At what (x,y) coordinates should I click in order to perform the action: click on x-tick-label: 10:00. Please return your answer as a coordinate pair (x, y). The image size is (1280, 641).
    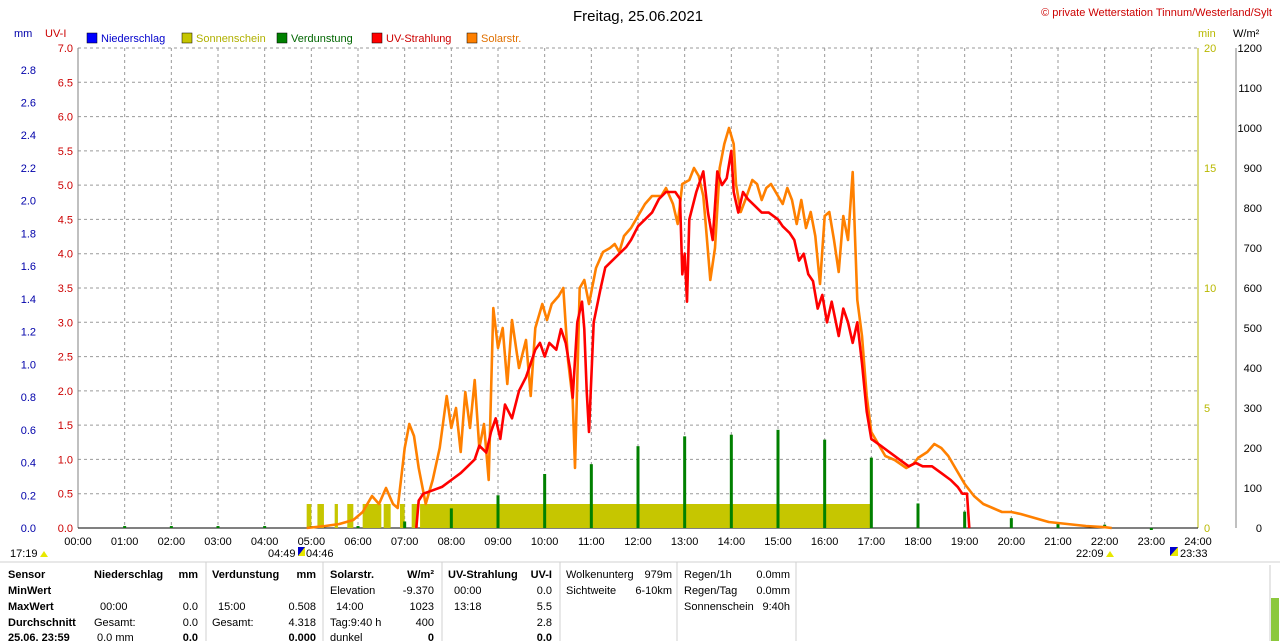
    Looking at the image, I should click on (545, 542).